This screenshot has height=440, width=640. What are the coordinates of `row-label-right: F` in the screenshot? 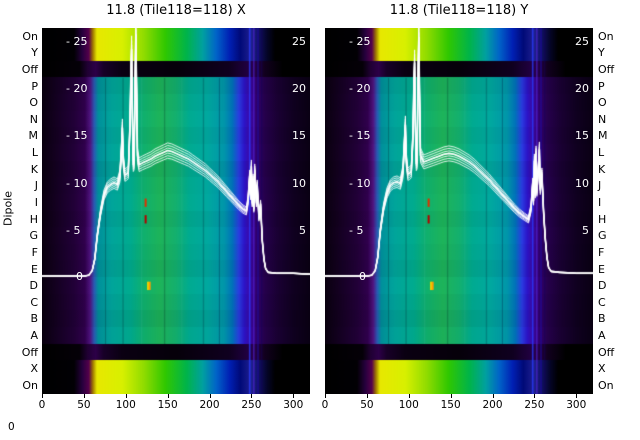 It's located at (601, 252).